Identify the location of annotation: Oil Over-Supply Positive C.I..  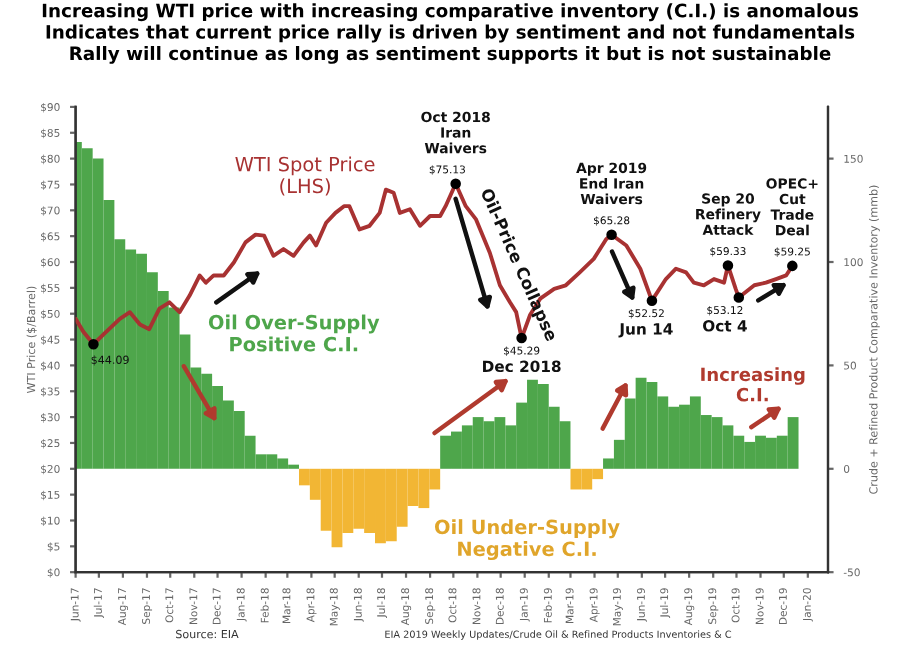
(294, 333).